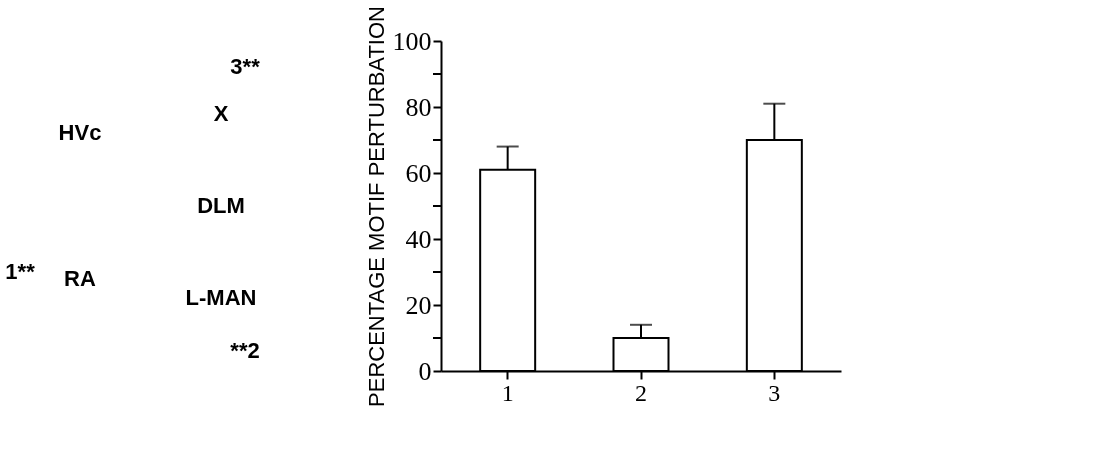  Describe the element at coordinates (80, 278) in the screenshot. I see `text: RA` at that location.